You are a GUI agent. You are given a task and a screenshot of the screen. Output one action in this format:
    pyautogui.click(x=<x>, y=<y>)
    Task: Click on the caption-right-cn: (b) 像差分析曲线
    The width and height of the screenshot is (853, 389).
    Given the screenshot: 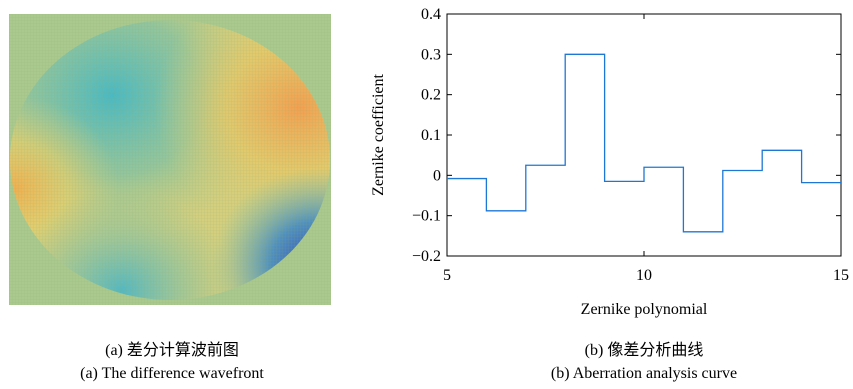 What is the action you would take?
    pyautogui.click(x=644, y=350)
    